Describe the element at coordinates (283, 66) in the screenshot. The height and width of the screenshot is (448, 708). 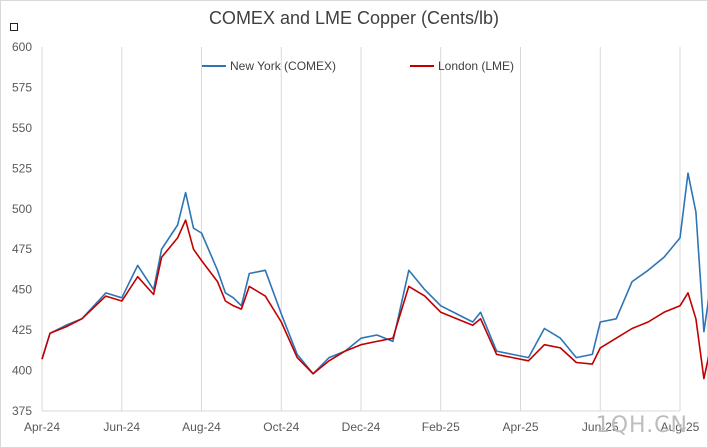
I see `legend-label-comex: New York (COMEX)` at that location.